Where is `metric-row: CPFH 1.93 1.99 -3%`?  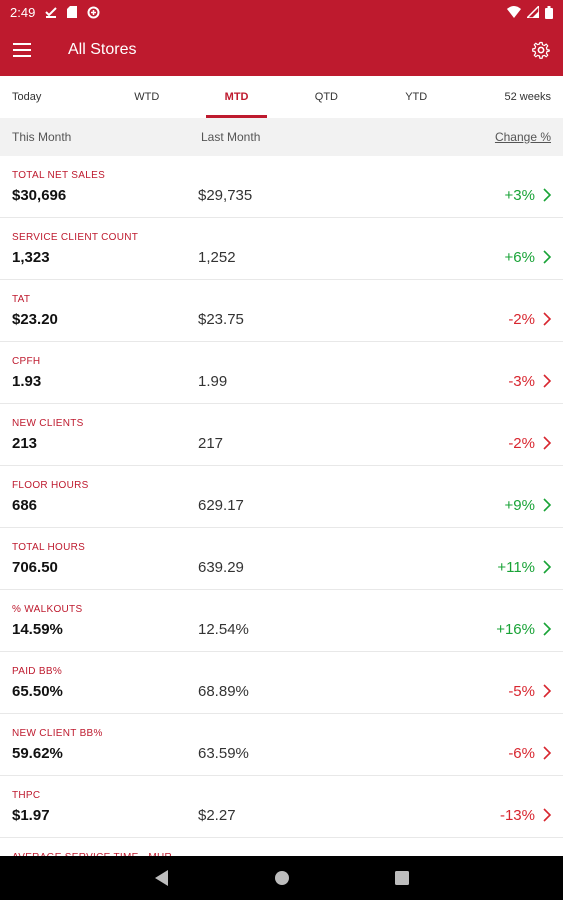 metric-row: CPFH 1.93 1.99 -3% is located at coordinates (281, 372).